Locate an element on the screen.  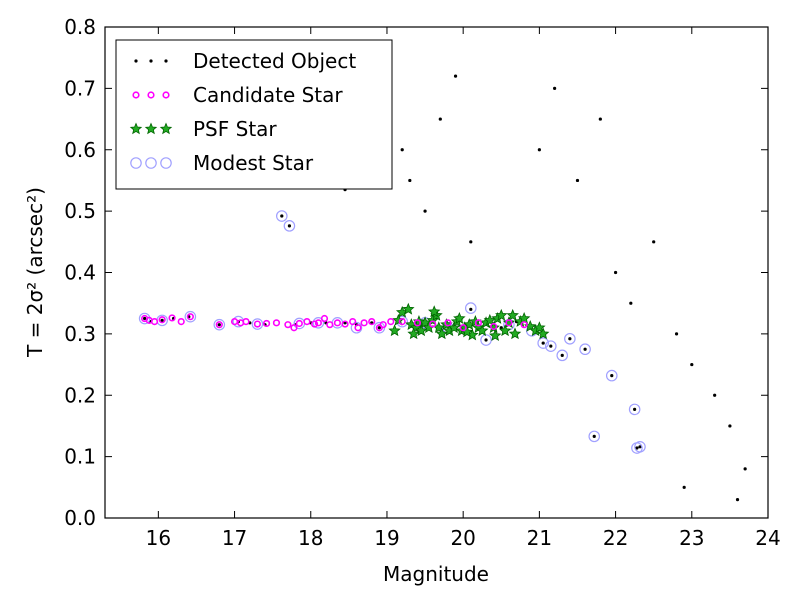
legend-item-psf-star: PSF Star is located at coordinates (203, 129).